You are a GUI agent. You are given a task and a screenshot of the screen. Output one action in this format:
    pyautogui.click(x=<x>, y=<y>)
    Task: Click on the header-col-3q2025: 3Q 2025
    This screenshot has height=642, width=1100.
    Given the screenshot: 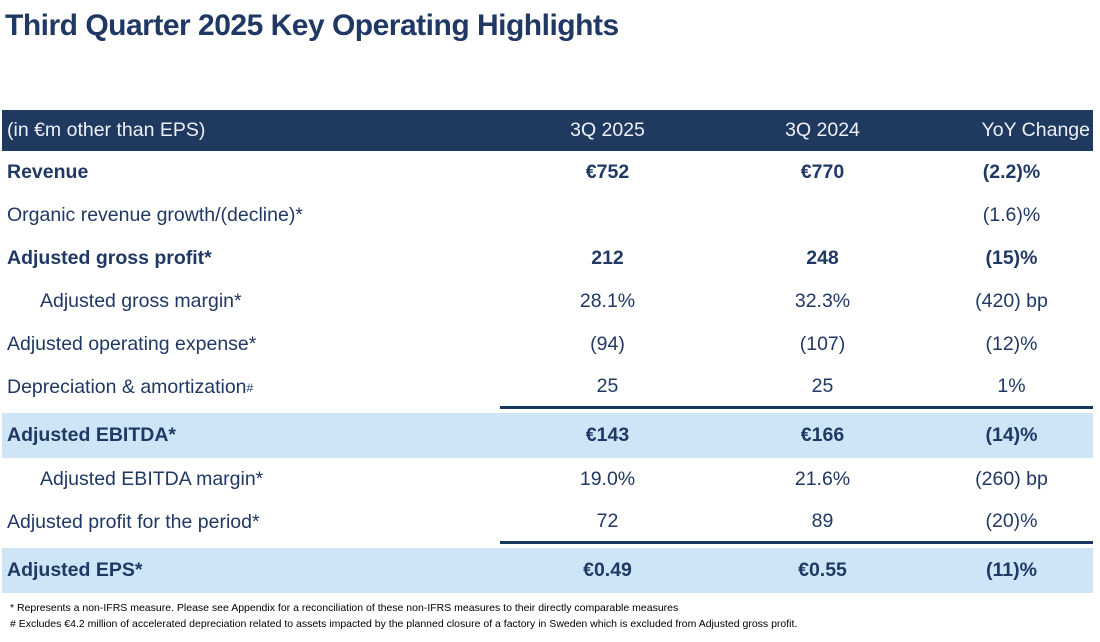 What is the action you would take?
    pyautogui.click(x=607, y=130)
    